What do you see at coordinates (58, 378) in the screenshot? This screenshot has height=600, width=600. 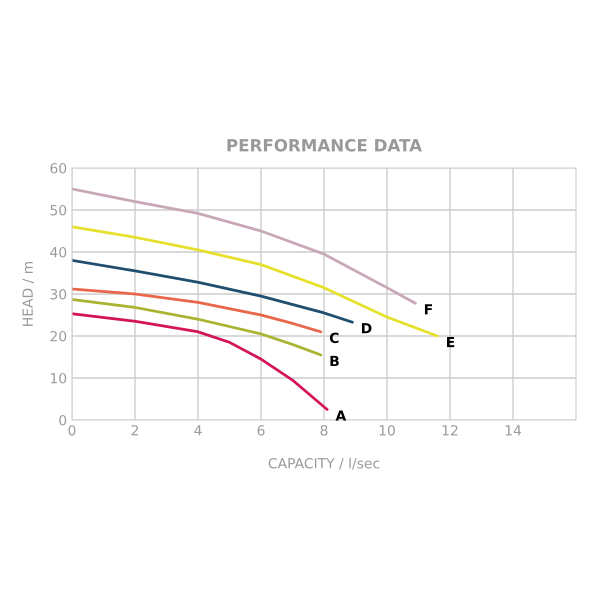 I see `y-tick-label: 10` at bounding box center [58, 378].